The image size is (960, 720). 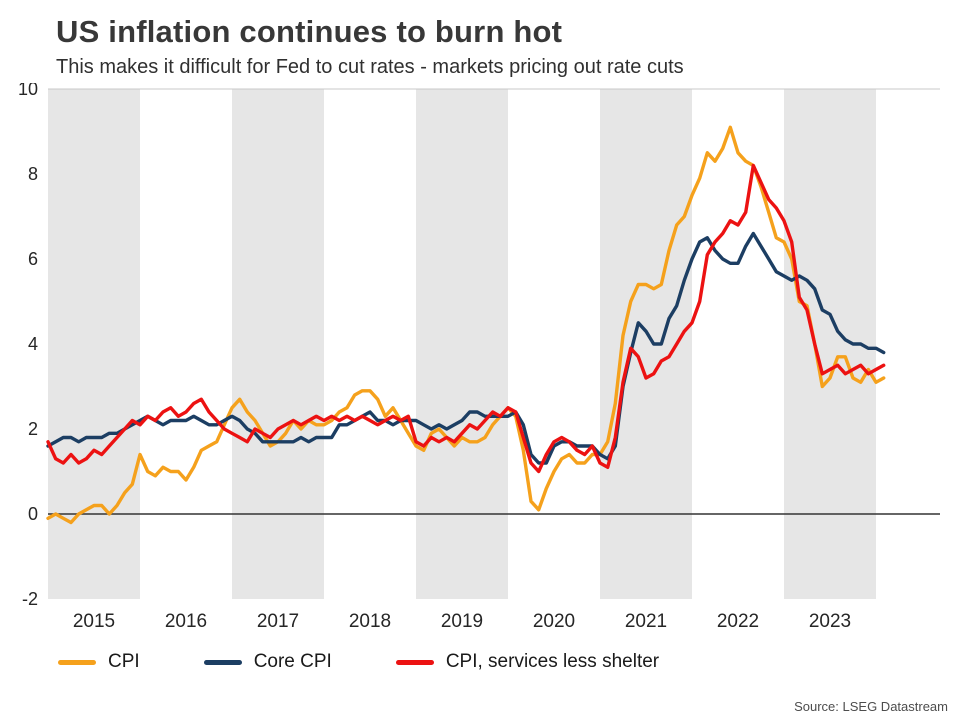 I want to click on legend-label-core-cpi: Core CPI, so click(x=292, y=661).